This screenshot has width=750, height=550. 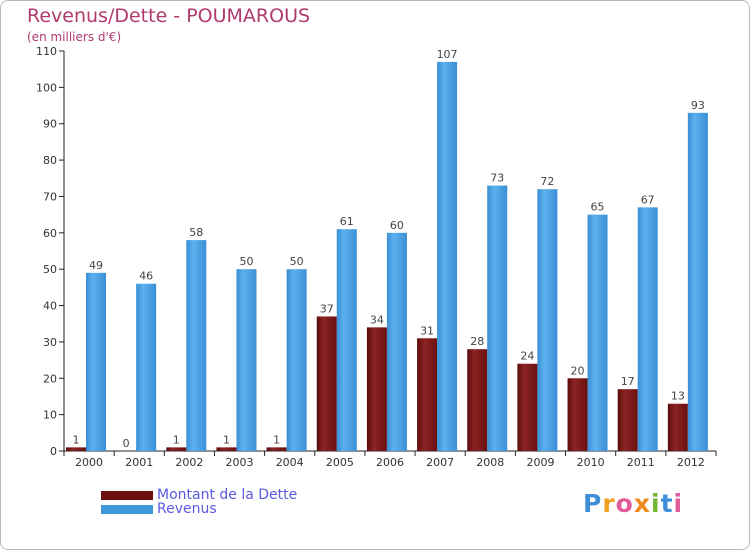 What do you see at coordinates (633, 503) in the screenshot?
I see `proxiti-logo: Proxiti` at bounding box center [633, 503].